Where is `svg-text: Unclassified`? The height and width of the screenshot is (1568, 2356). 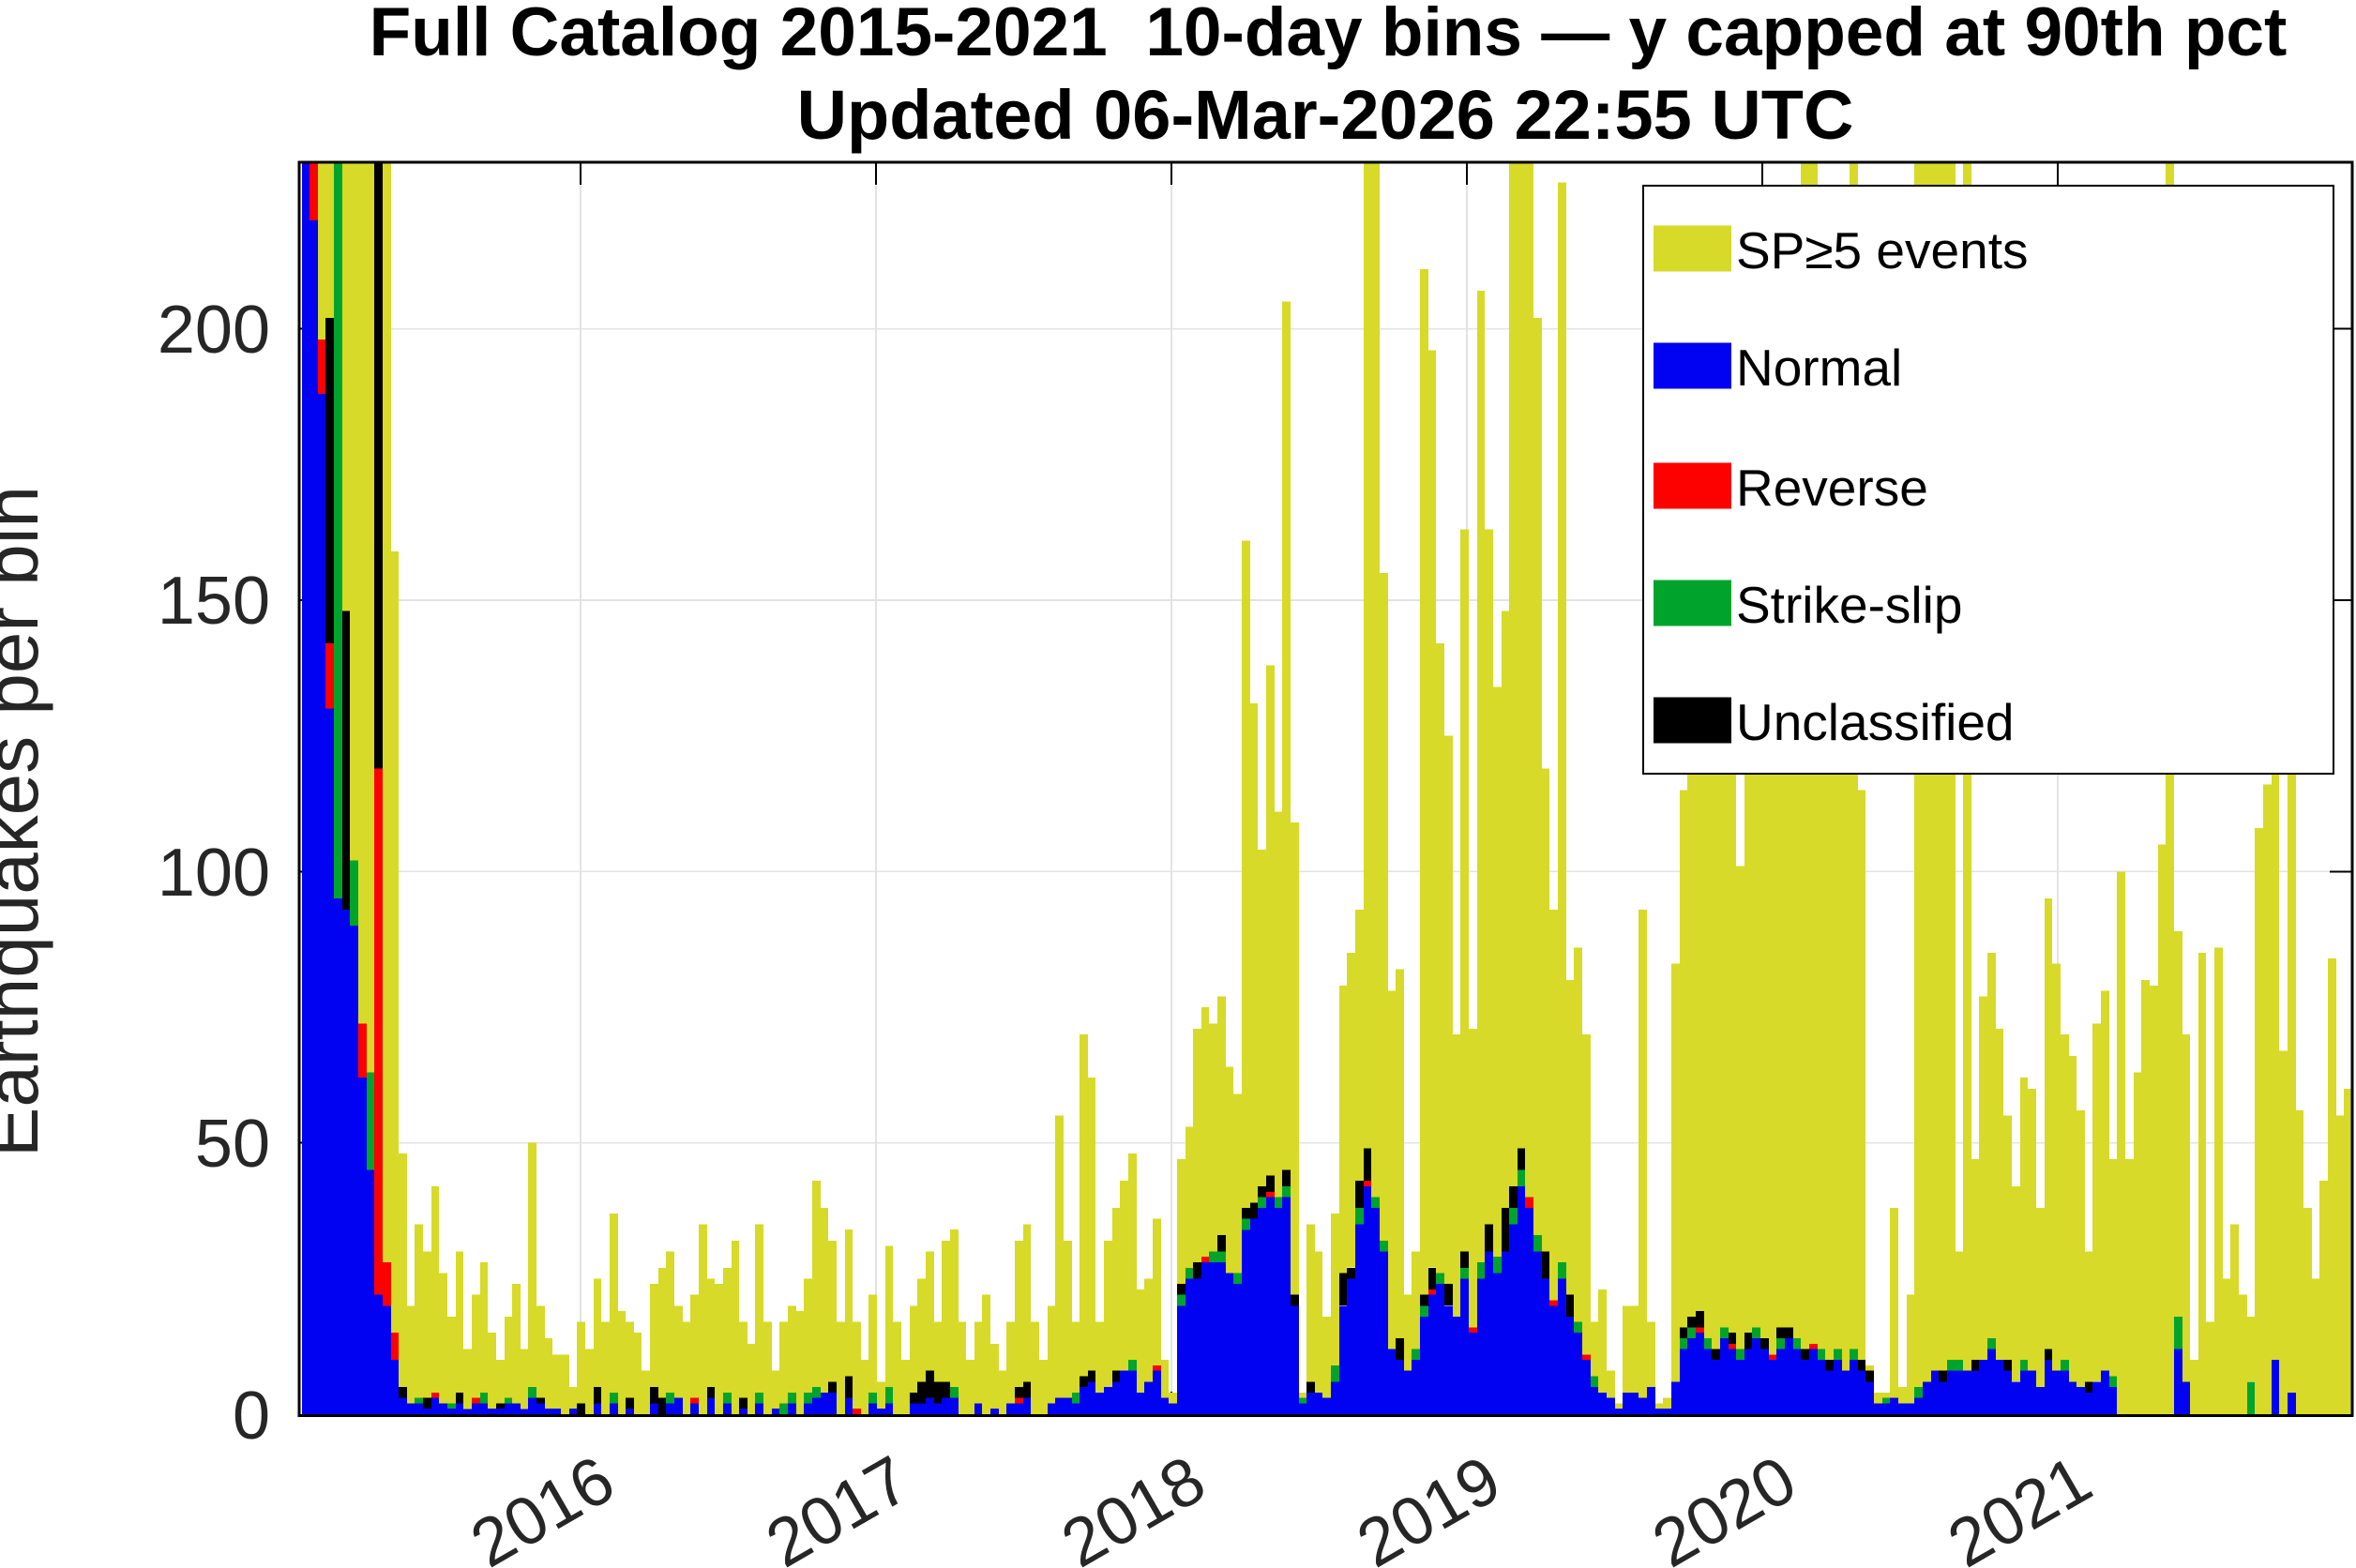
svg-text: Unclassified is located at coordinates (1875, 722).